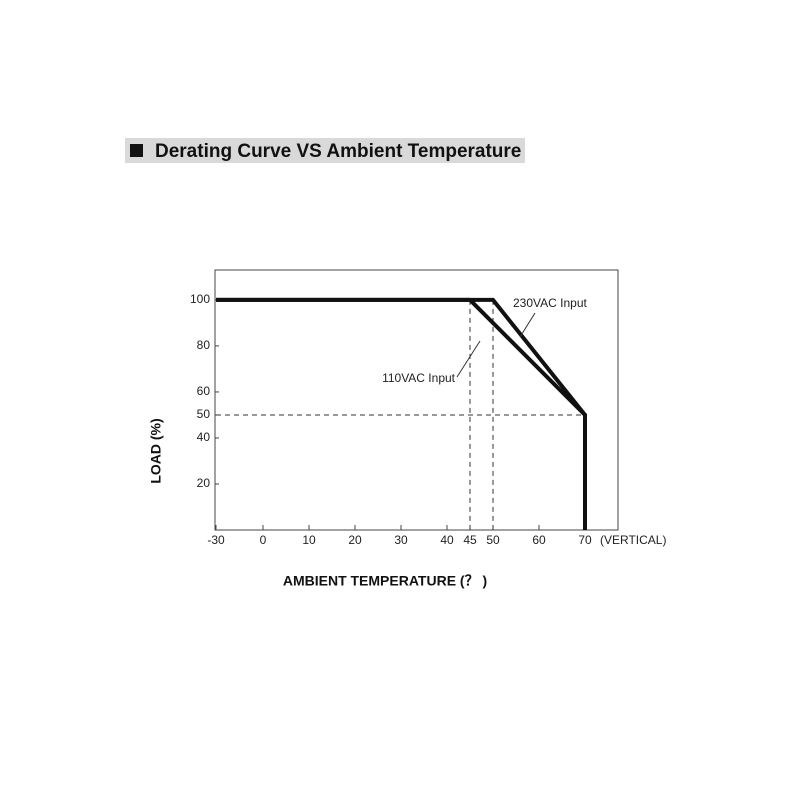 The width and height of the screenshot is (800, 800). What do you see at coordinates (136, 150) in the screenshot?
I see `title-bullet` at bounding box center [136, 150].